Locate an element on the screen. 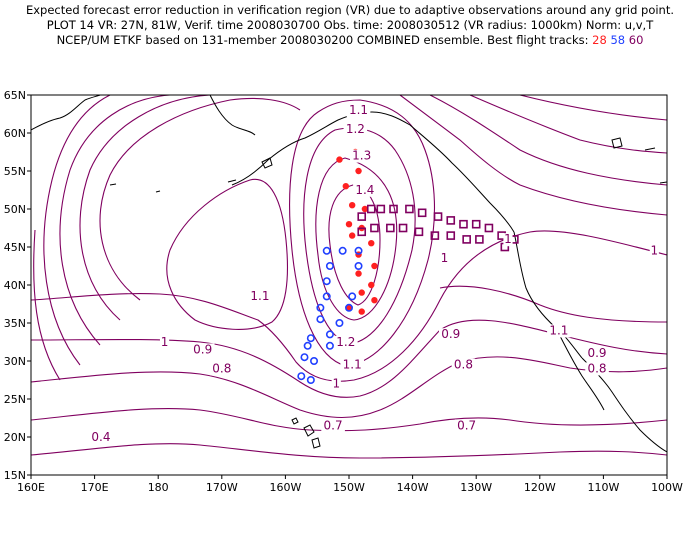  contour-0.8 is located at coordinates (349, 387).